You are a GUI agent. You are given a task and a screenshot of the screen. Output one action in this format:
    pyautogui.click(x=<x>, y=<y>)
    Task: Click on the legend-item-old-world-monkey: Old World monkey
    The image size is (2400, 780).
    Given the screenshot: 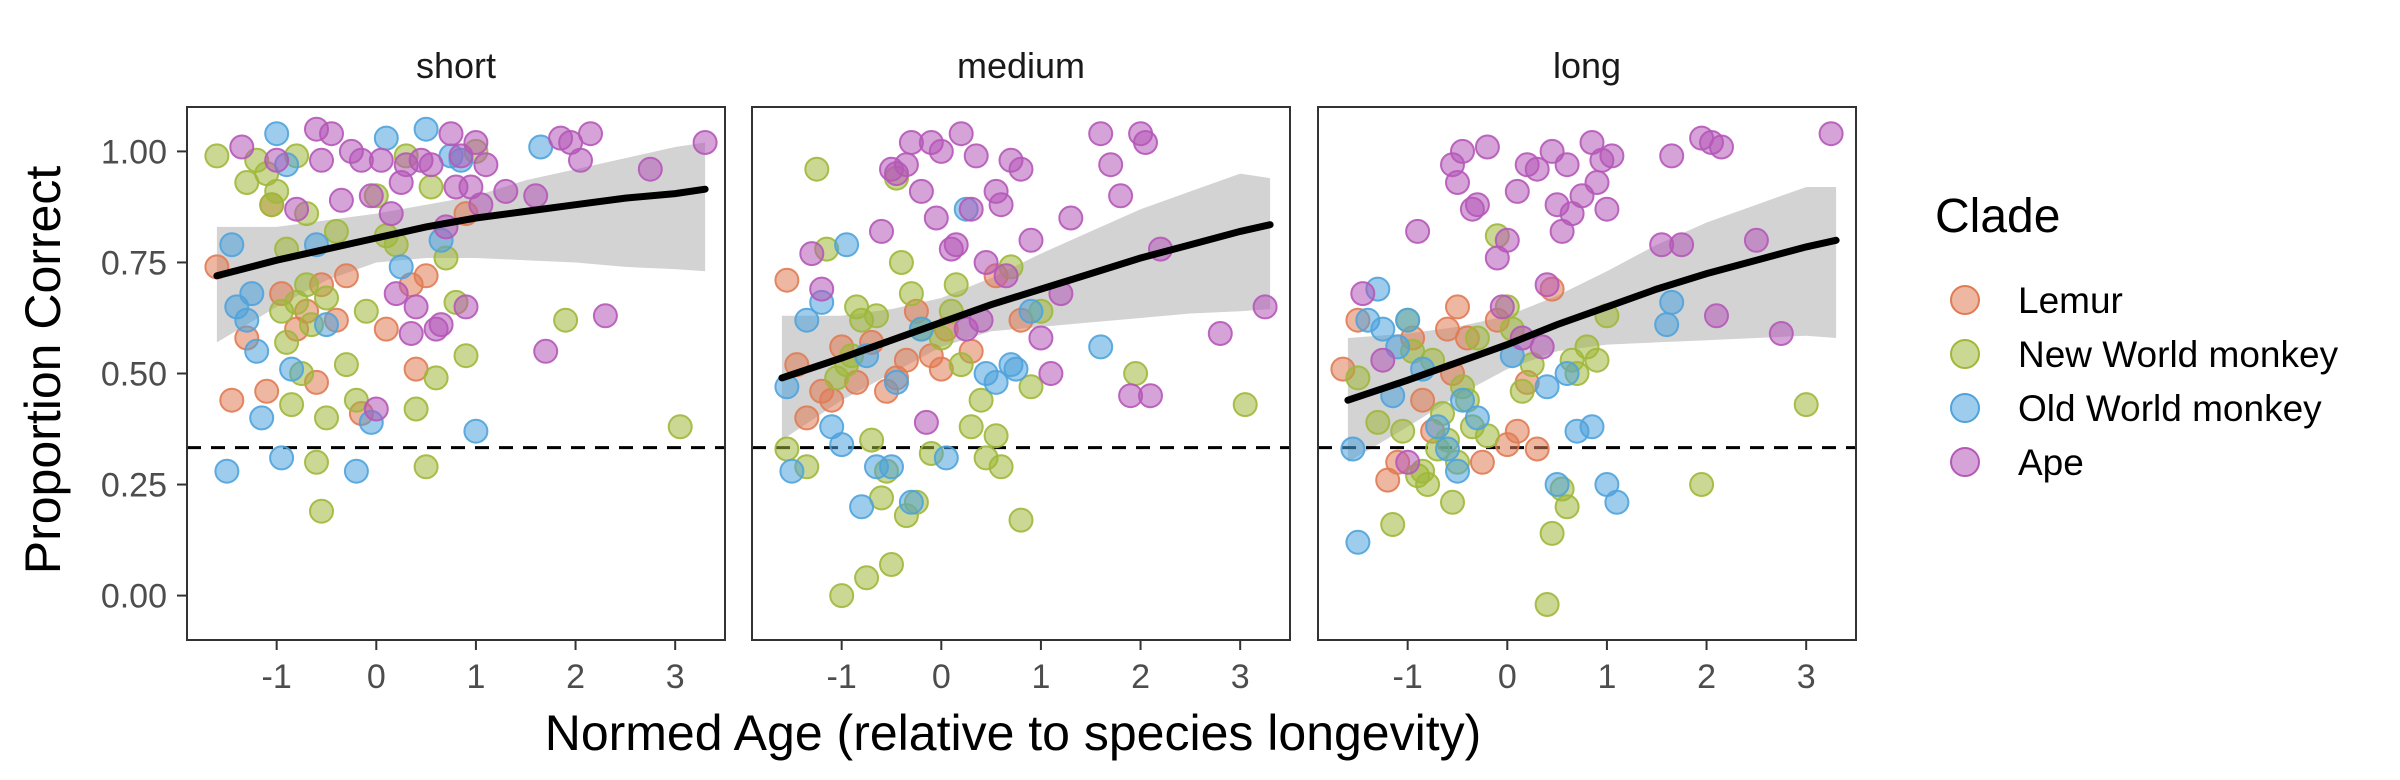 What is the action you would take?
    pyautogui.click(x=2136, y=408)
    